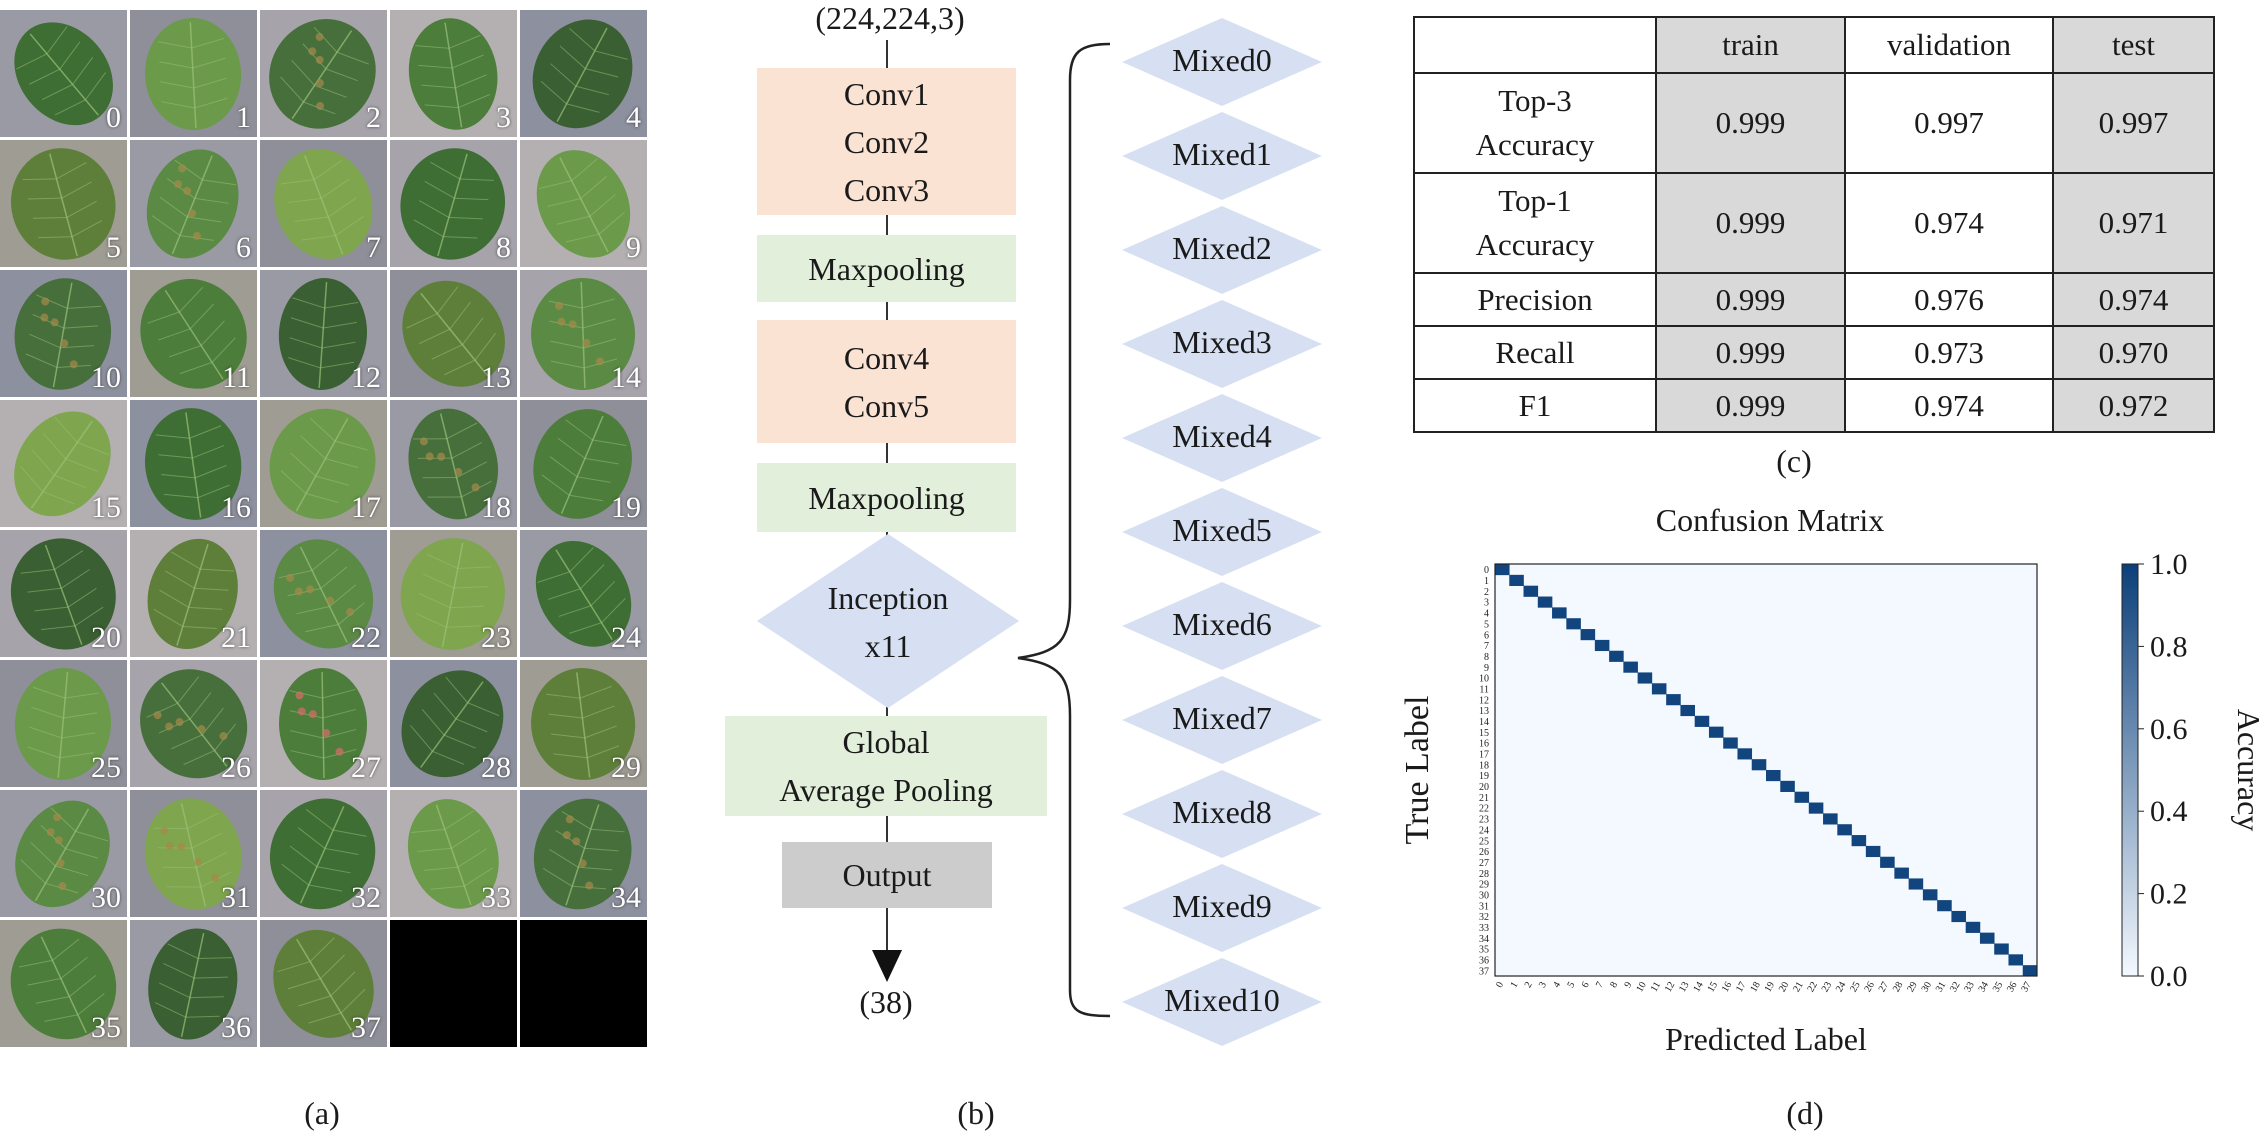  I want to click on leaf-class-label: 13, so click(496, 377).